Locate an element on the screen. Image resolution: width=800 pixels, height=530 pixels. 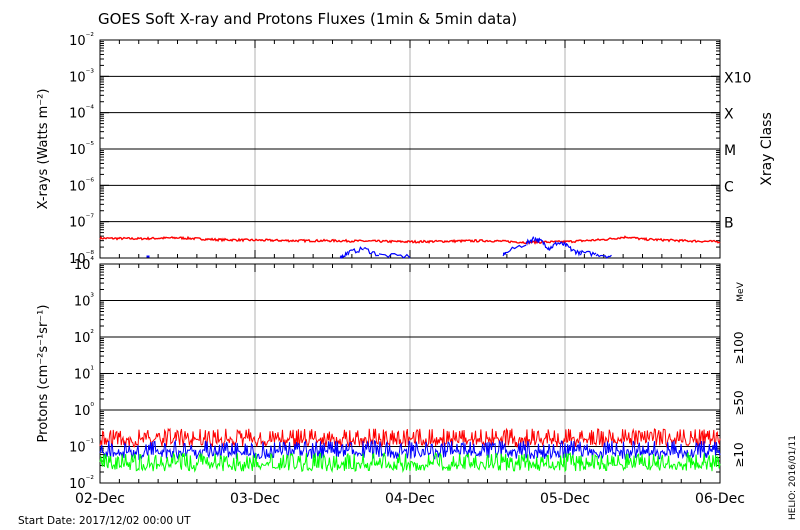
y-tick-label: 10⁻⁷ is located at coordinates (81, 222).